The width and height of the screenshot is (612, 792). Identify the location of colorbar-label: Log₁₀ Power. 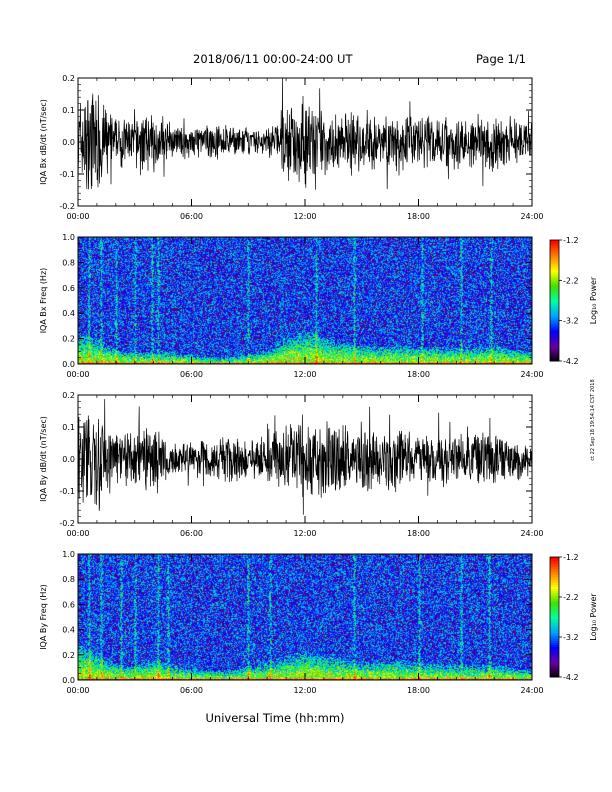
(593, 617).